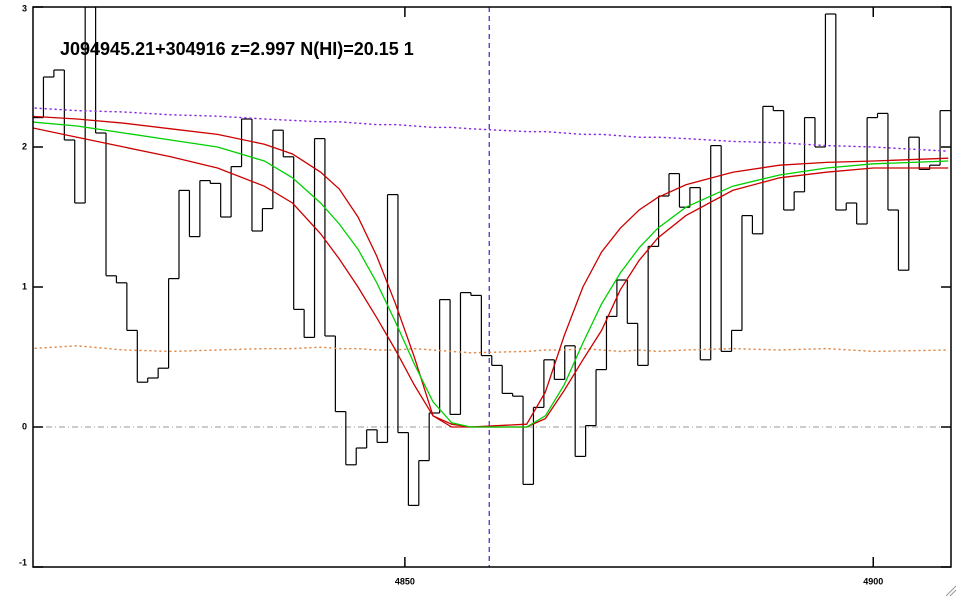 The height and width of the screenshot is (600, 960). What do you see at coordinates (24, 8) in the screenshot?
I see `y-tick-label: 3` at bounding box center [24, 8].